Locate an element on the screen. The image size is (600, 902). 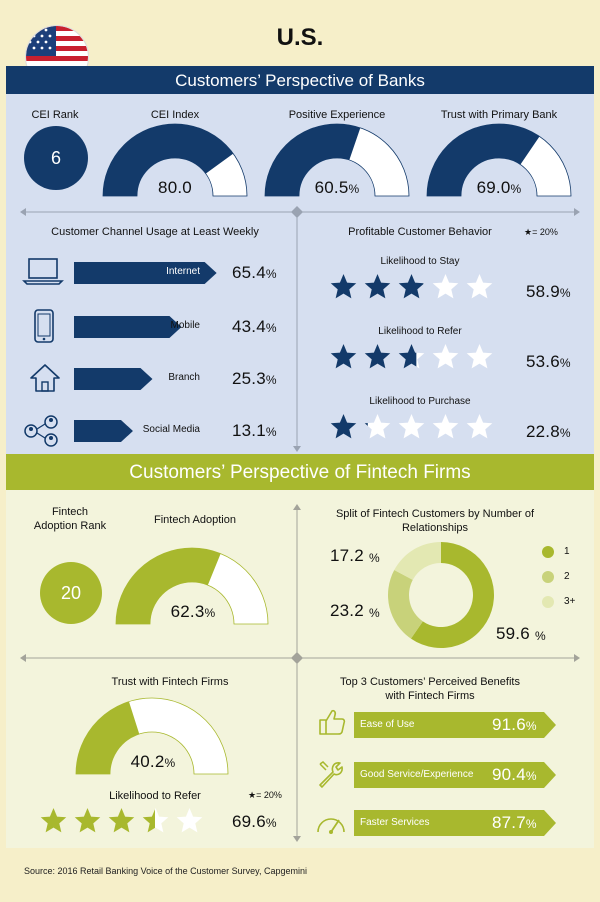
benefit-label: Good Service/Experience is located at coordinates (417, 774).